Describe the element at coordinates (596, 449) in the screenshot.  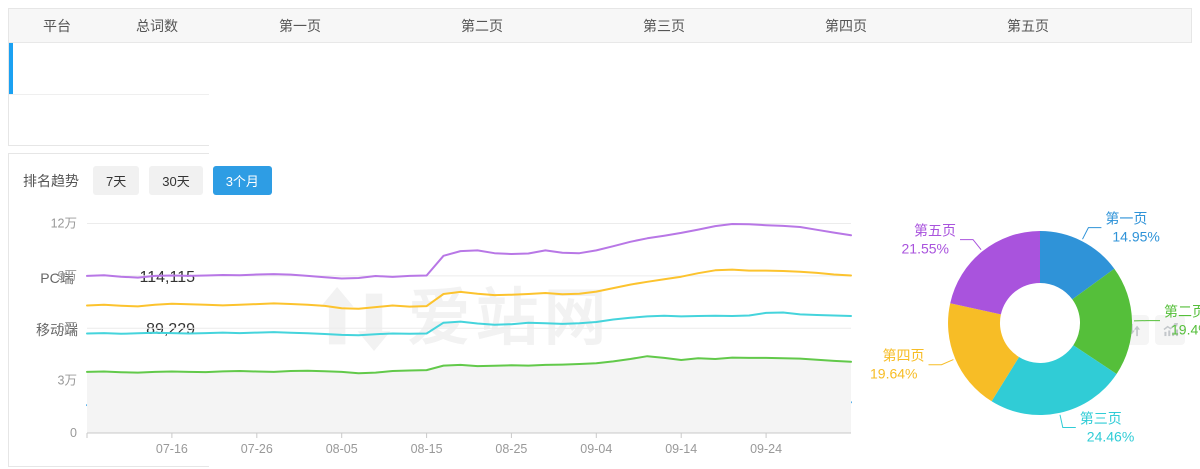
I see `svg-text: 09-04` at that location.